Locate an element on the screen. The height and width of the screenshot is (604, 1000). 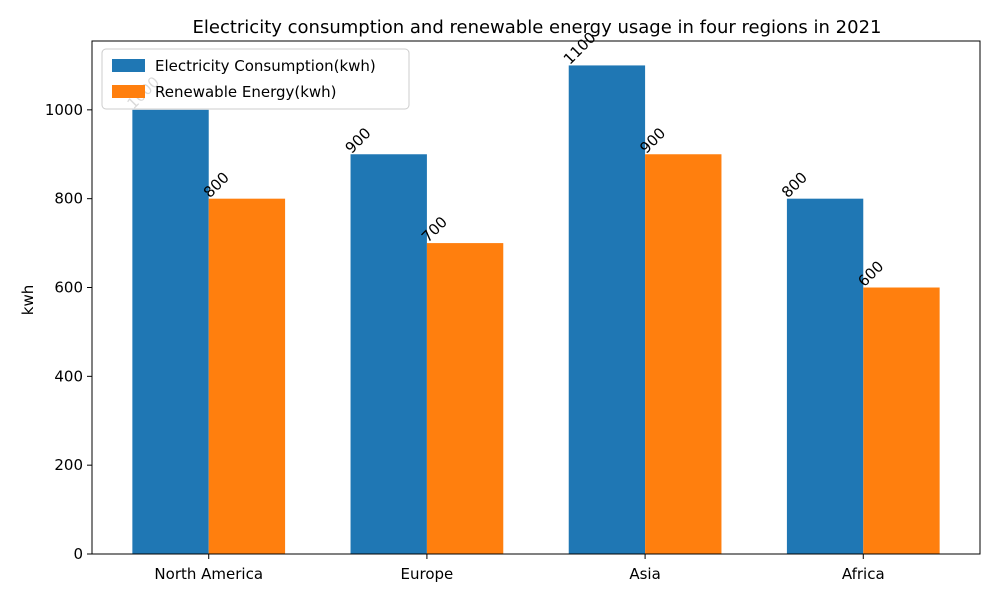
legend-label: Renewable Energy(kwh) is located at coordinates (246, 92).